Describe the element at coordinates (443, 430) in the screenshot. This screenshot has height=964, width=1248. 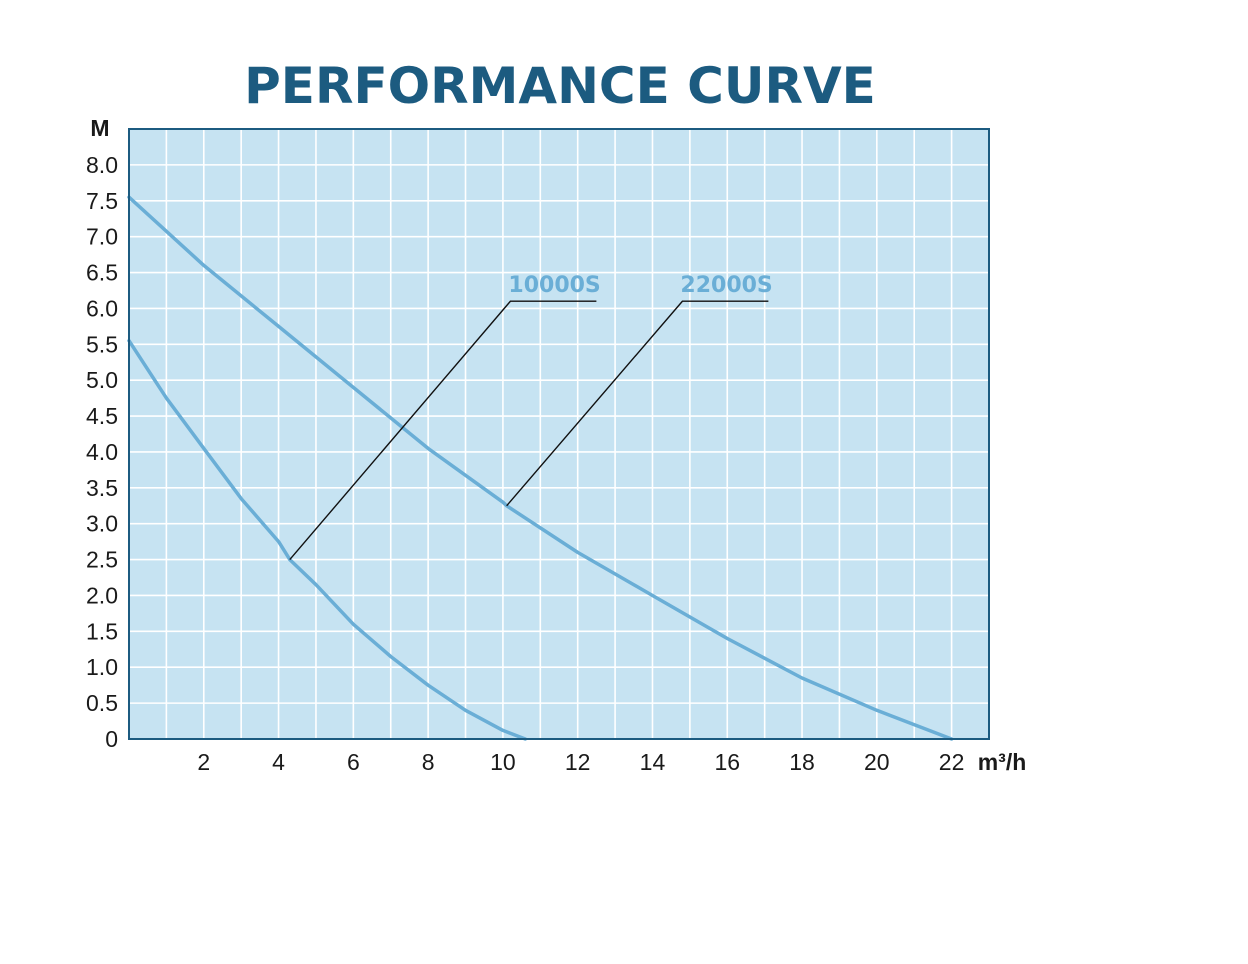
I see `leader-line-10000S` at that location.